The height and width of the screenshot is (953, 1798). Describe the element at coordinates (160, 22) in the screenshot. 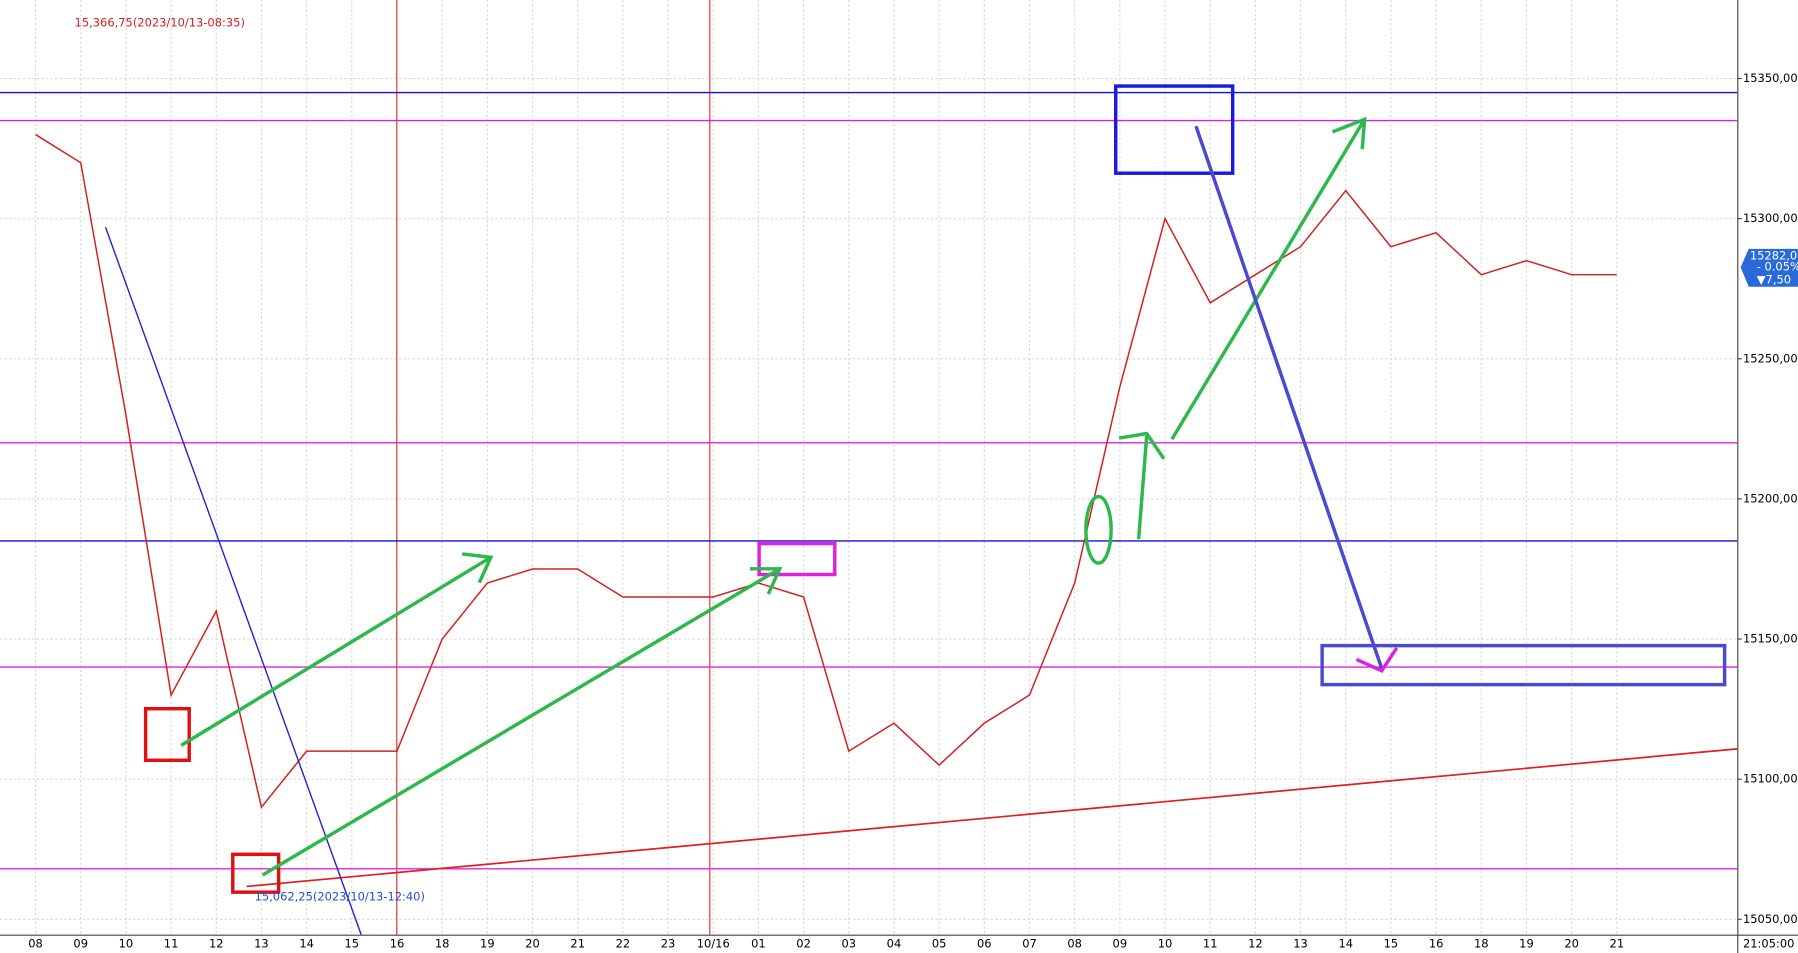

I see `high-label: 15,366,75(2023/10/13-08:35)` at that location.